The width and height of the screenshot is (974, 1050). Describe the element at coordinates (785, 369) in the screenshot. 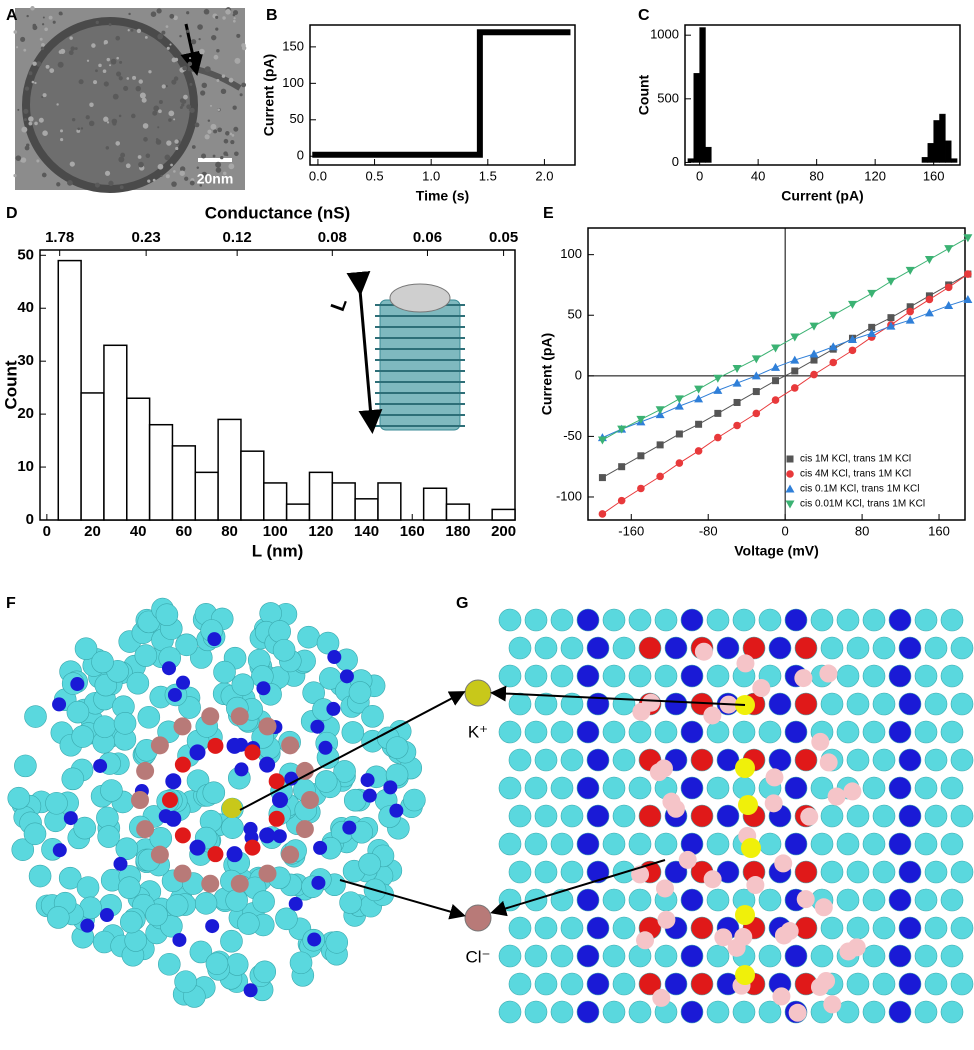

I see `series-line` at that location.